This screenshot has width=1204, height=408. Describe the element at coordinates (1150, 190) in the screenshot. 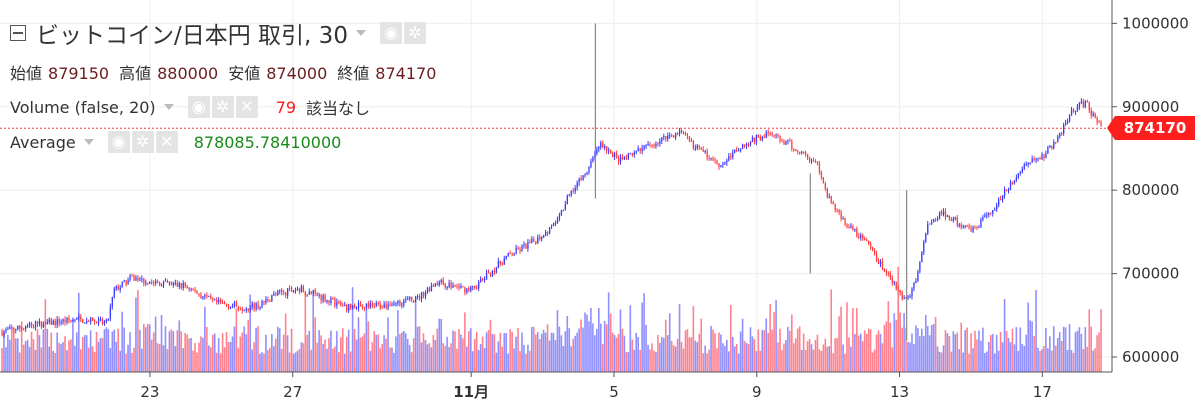

I see `price-axis: 1000000 900000 800000 700000 600000` at that location.